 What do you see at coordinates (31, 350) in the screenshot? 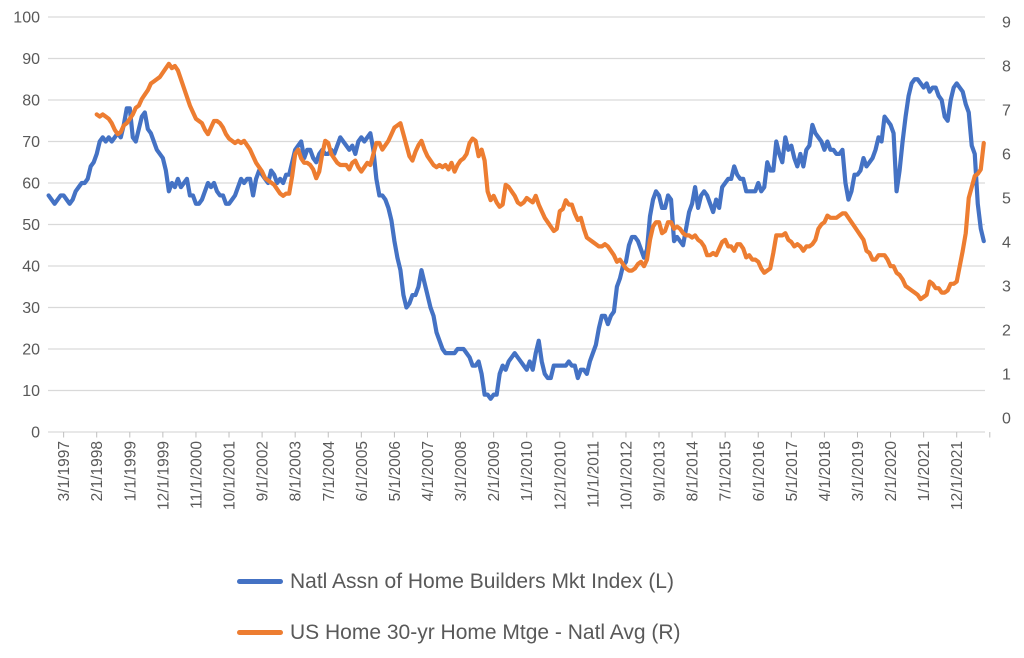
I see `left-axis-tick-label: 20` at bounding box center [31, 350].